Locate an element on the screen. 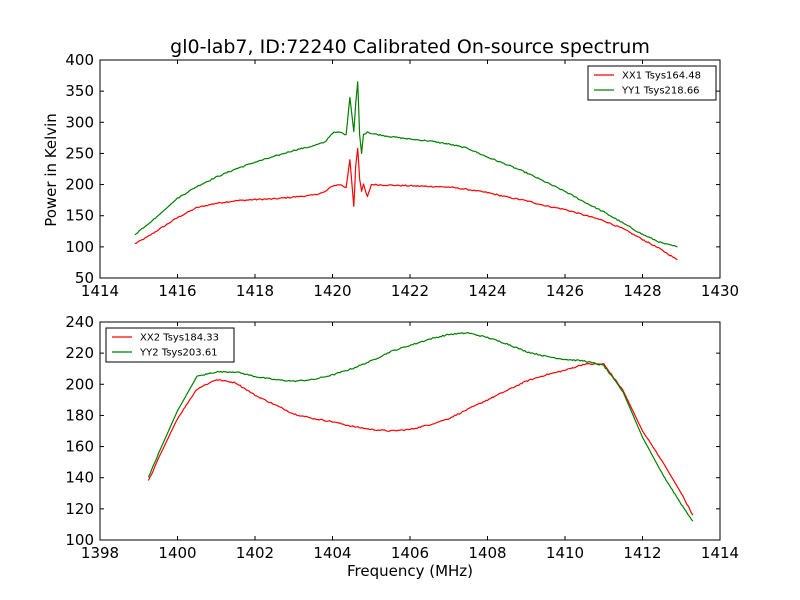 The image size is (800, 600). y-tick-label: 50 is located at coordinates (84, 278).